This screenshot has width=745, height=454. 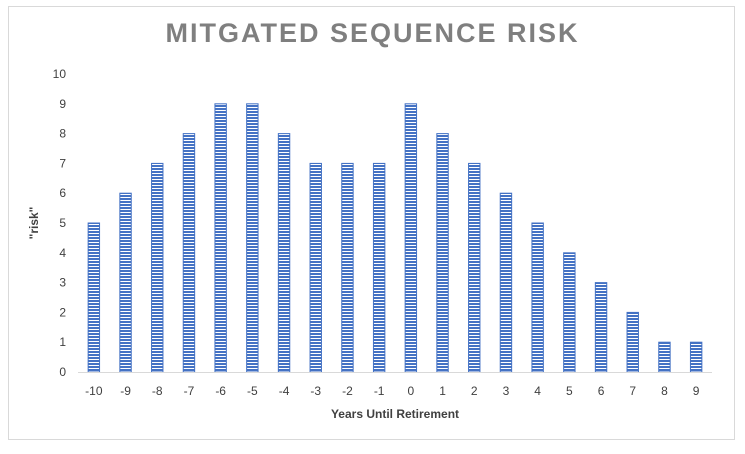 What do you see at coordinates (392, 391) in the screenshot?
I see `x-axis-ticks: -10 -9 -8 -7 -6 -5 -4 -3 -2 -1 0 1 2 3 4 5 6 7 8 9` at bounding box center [392, 391].